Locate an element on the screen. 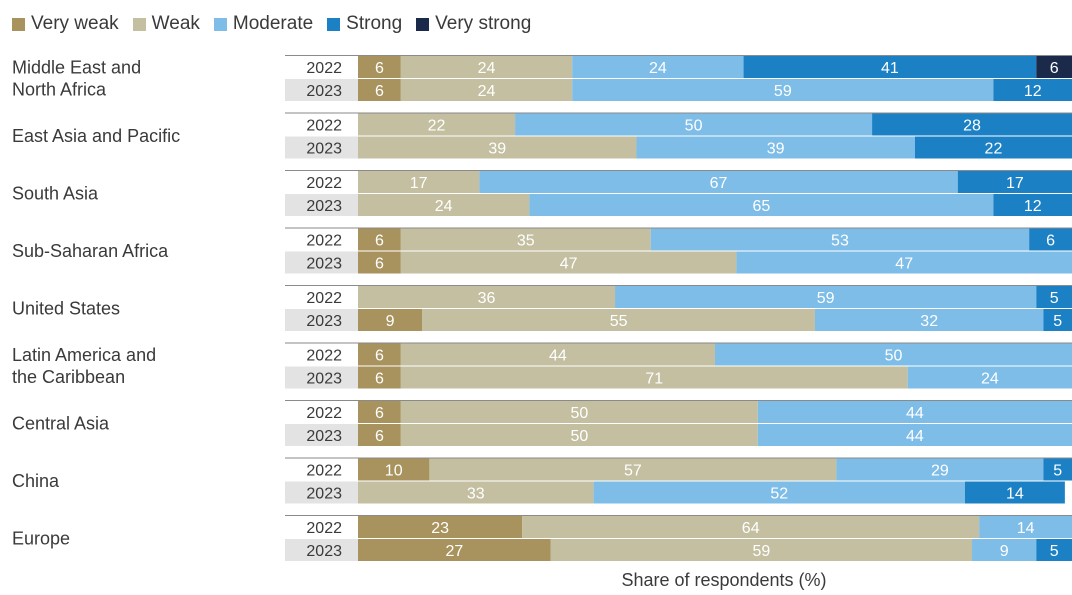  region-label-china: China is located at coordinates (36, 481).